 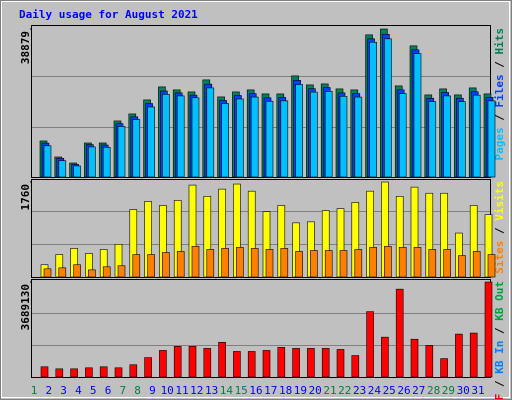 I want to click on x-tick-label: 22, so click(x=344, y=390).